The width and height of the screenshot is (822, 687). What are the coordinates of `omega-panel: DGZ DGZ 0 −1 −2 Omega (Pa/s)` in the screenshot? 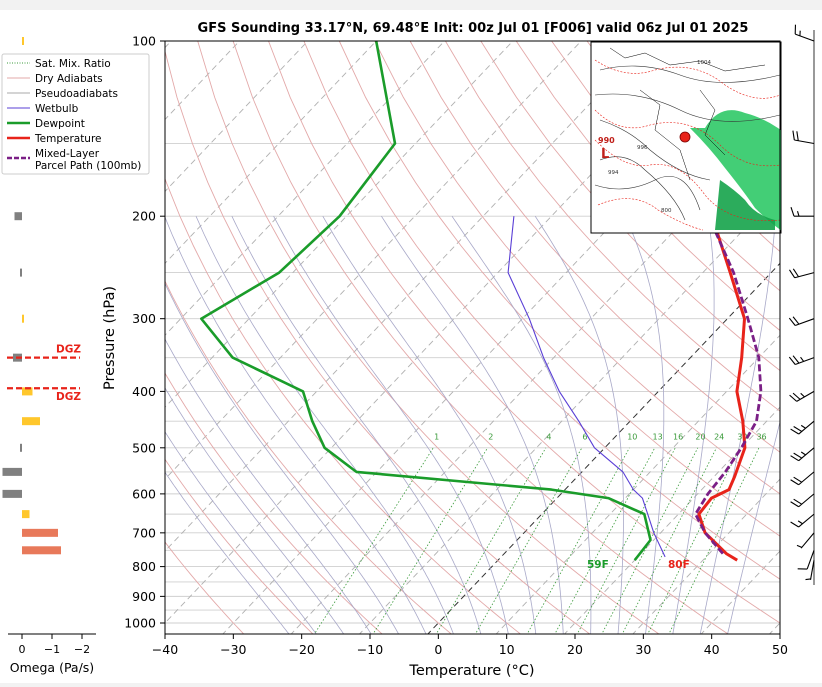 It's located at (49, 356).